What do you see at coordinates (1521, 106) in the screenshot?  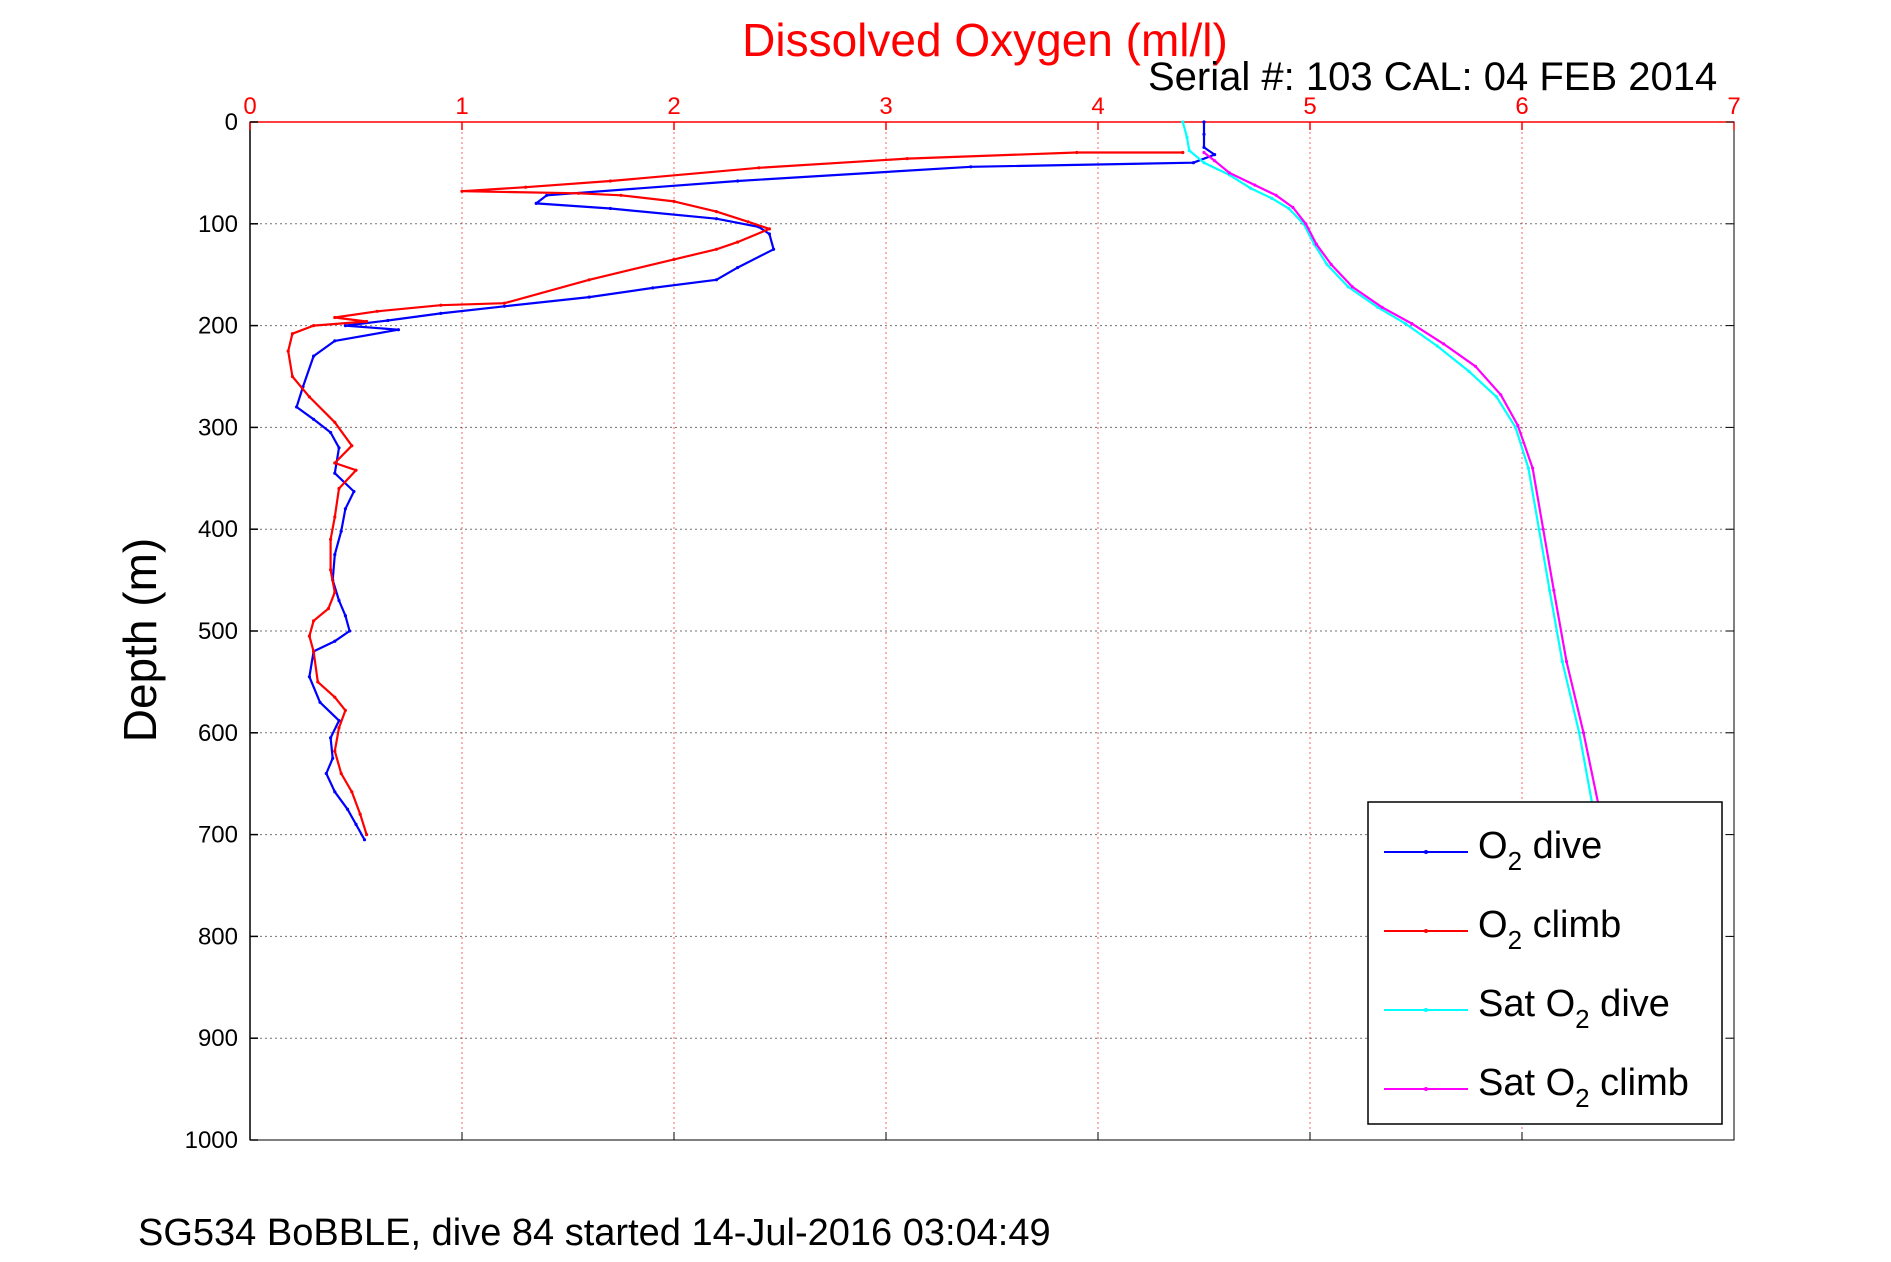 I see `x-tick-label: 6` at bounding box center [1521, 106].